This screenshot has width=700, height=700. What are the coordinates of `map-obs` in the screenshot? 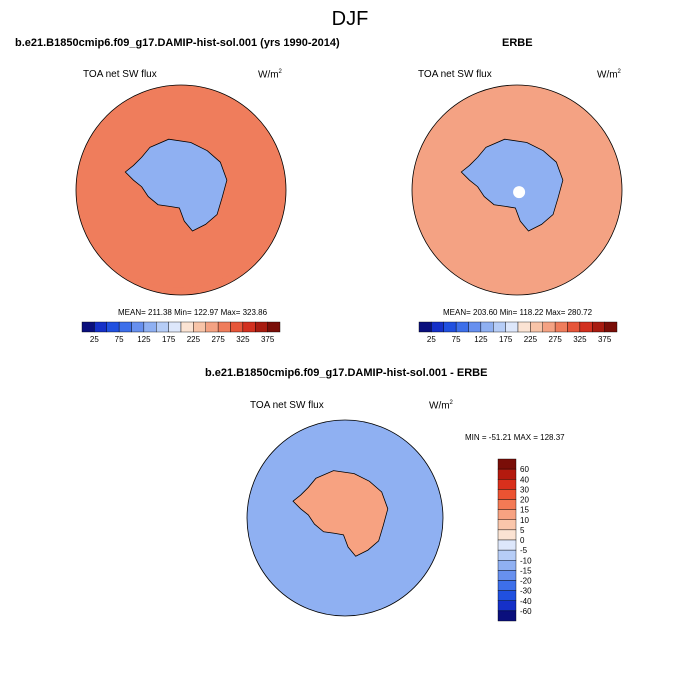 It's located at (517, 190).